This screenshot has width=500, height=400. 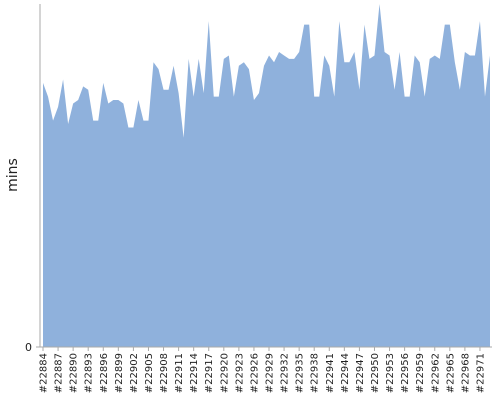 I want to click on x-tick-label: #22902, so click(x=134, y=373).